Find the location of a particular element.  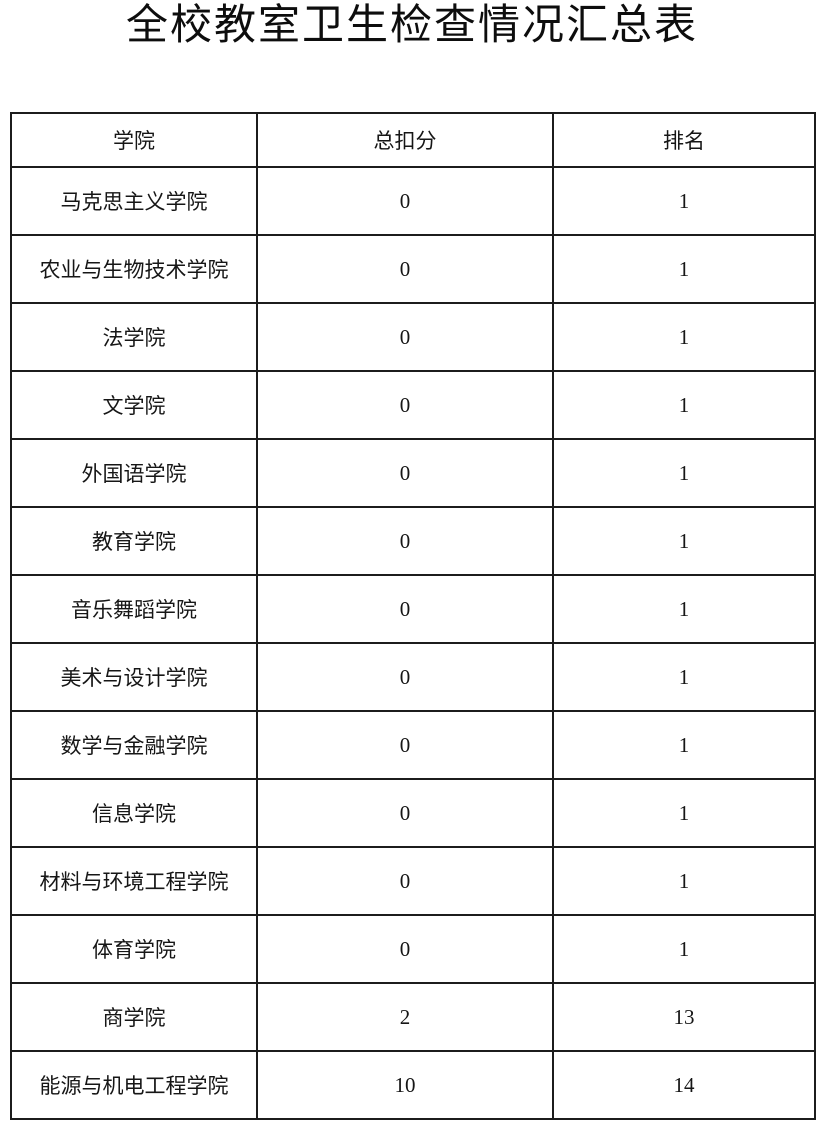

college-cell: 商学院 is located at coordinates (134, 1017).